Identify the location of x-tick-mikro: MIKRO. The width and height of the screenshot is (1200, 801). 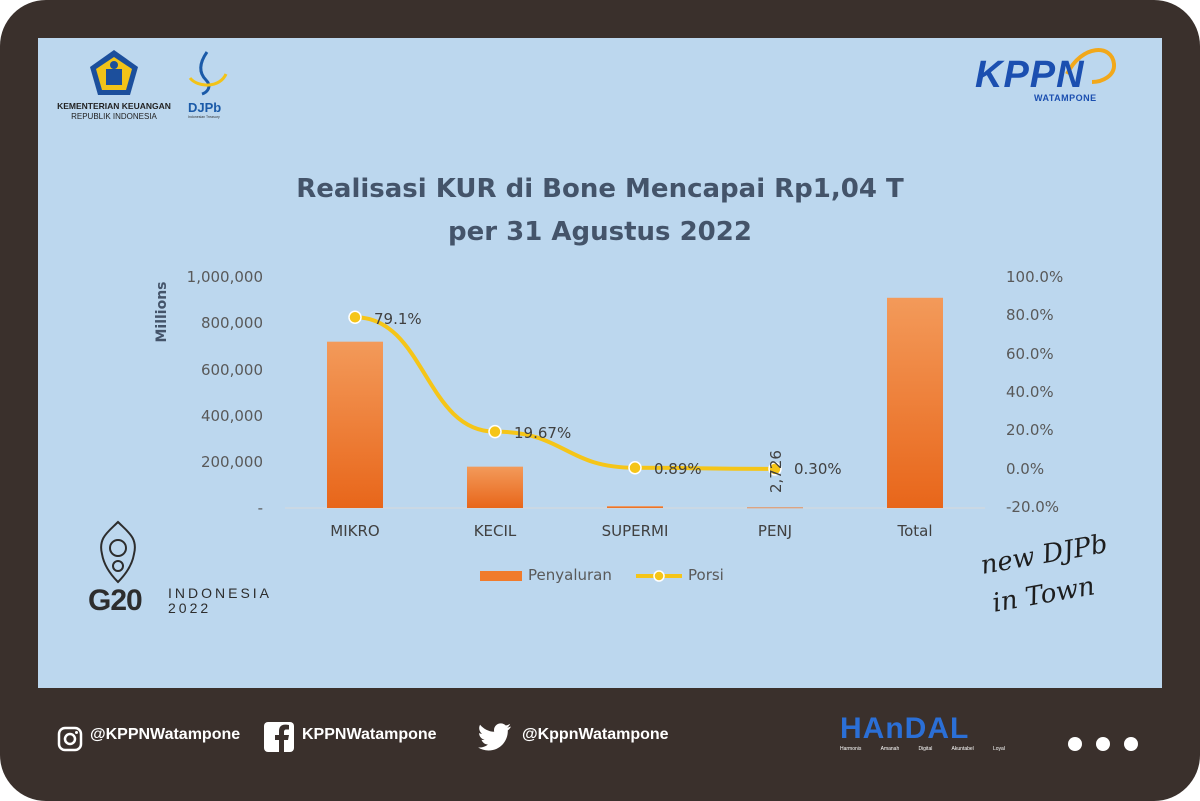
(355, 531).